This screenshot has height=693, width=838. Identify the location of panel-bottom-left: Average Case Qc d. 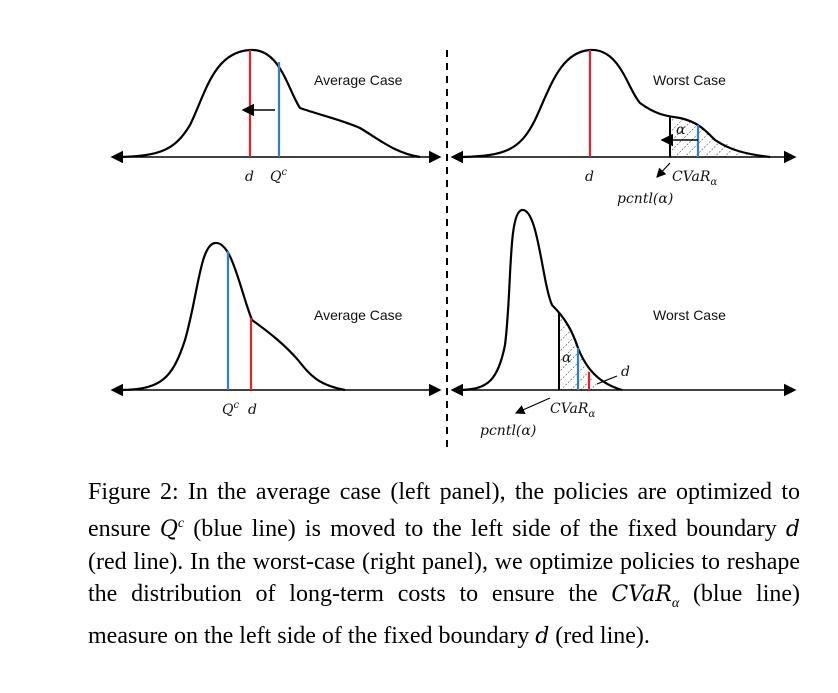
(276, 329).